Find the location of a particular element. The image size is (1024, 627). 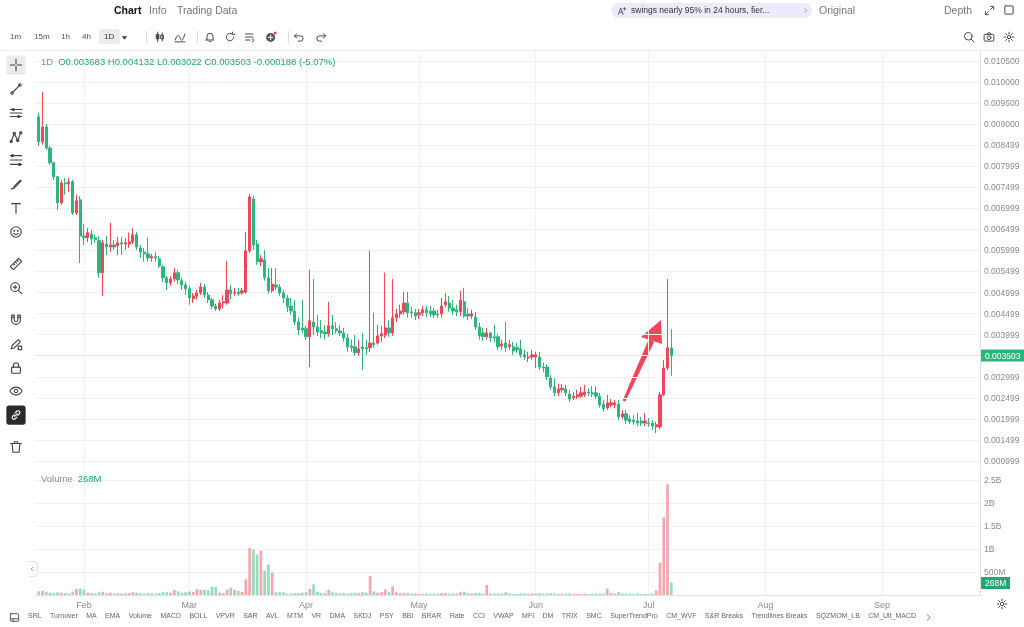

y-tick-label: 0.005999 is located at coordinates (1002, 250).